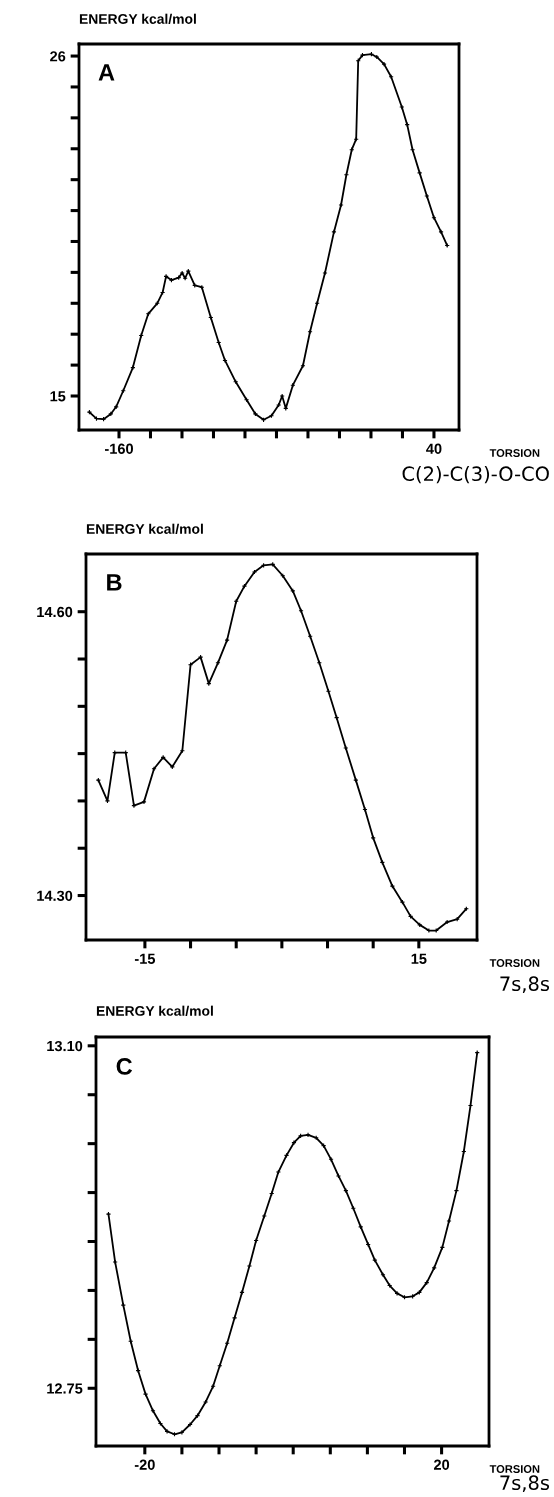 Image resolution: width=554 pixels, height=1497 pixels. I want to click on text: C, so click(124, 1066).